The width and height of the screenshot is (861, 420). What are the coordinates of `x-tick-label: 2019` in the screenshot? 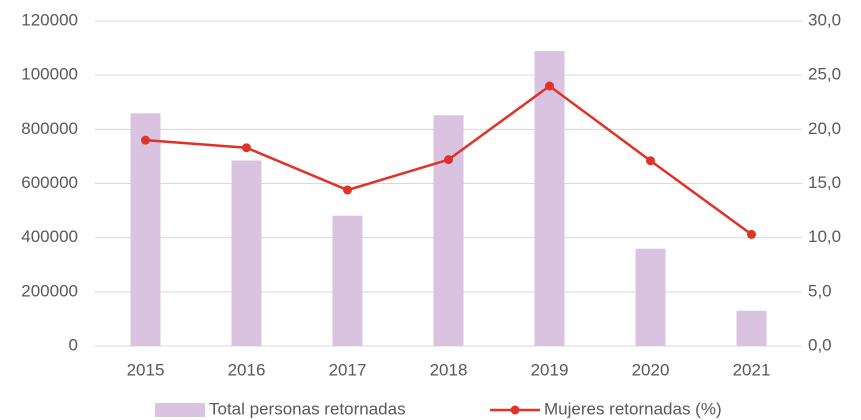 It's located at (550, 369).